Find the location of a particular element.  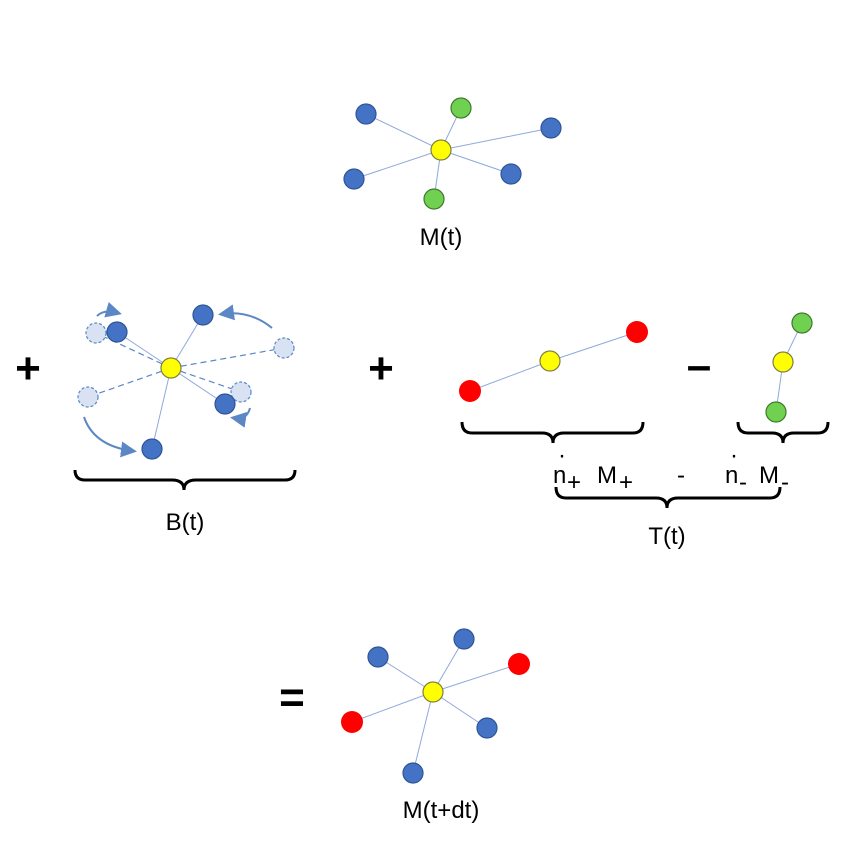

m-minus-symbol: M is located at coordinates (769, 475).